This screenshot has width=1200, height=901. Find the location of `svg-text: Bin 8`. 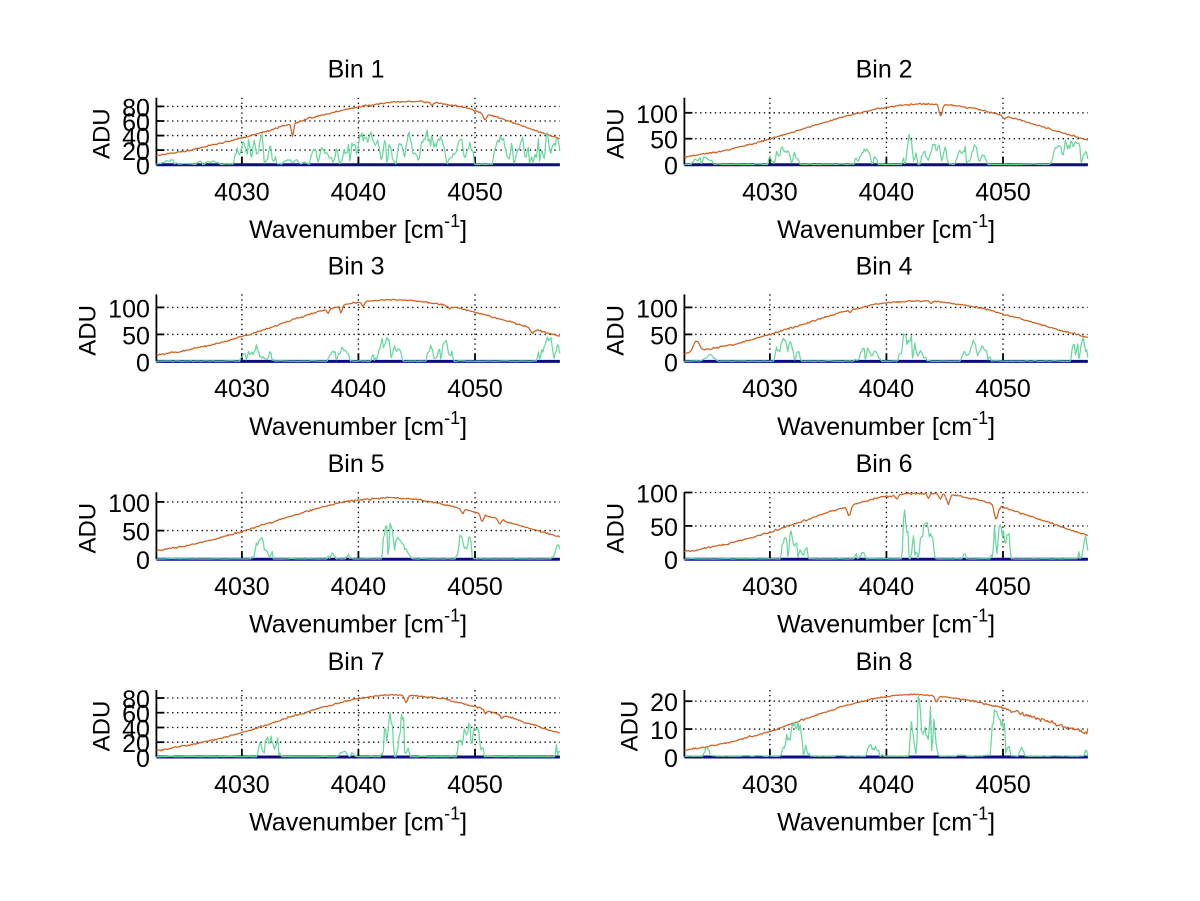

svg-text: Bin 8 is located at coordinates (884, 662).